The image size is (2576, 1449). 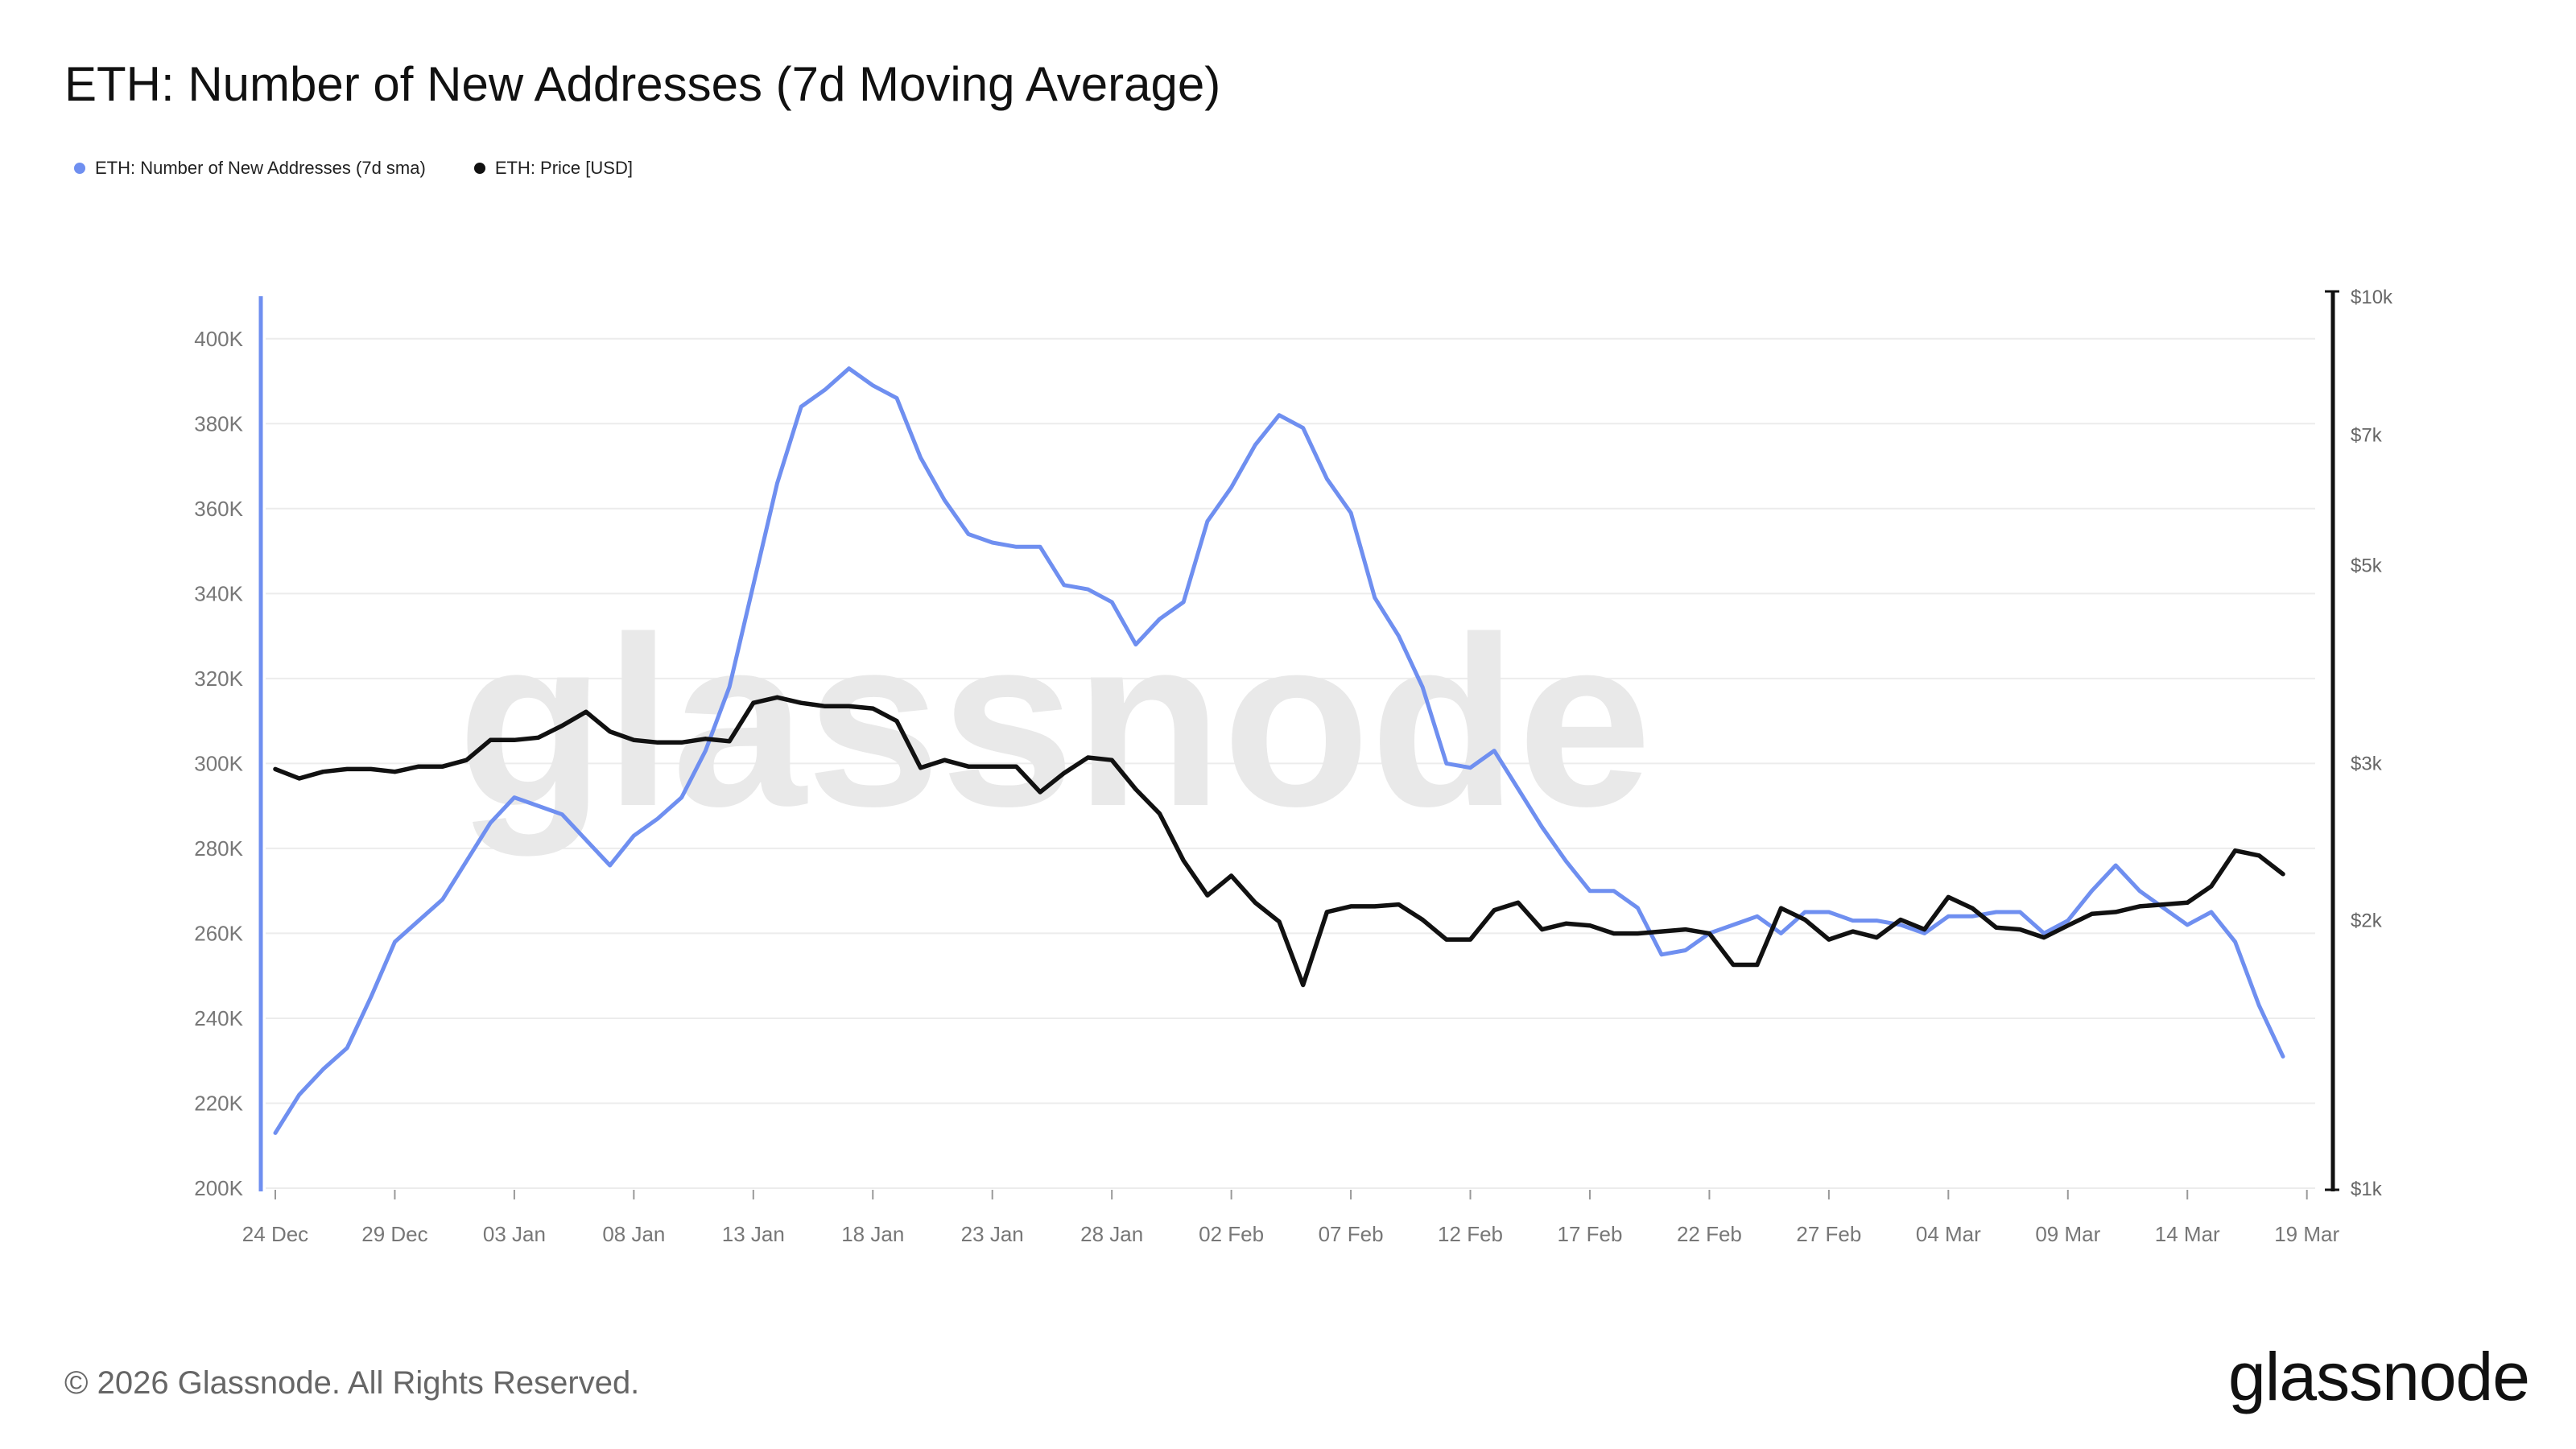 What do you see at coordinates (753, 1234) in the screenshot?
I see `x-tick-label: 13 Jan` at bounding box center [753, 1234].